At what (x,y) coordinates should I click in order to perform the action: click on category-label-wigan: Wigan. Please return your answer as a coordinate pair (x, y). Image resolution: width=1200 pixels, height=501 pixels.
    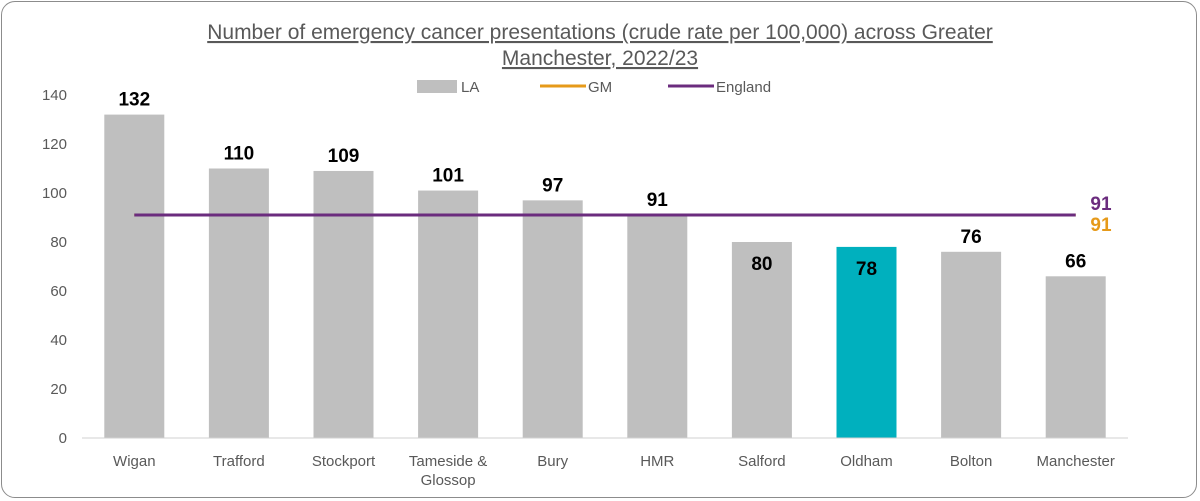
    Looking at the image, I should click on (134, 461).